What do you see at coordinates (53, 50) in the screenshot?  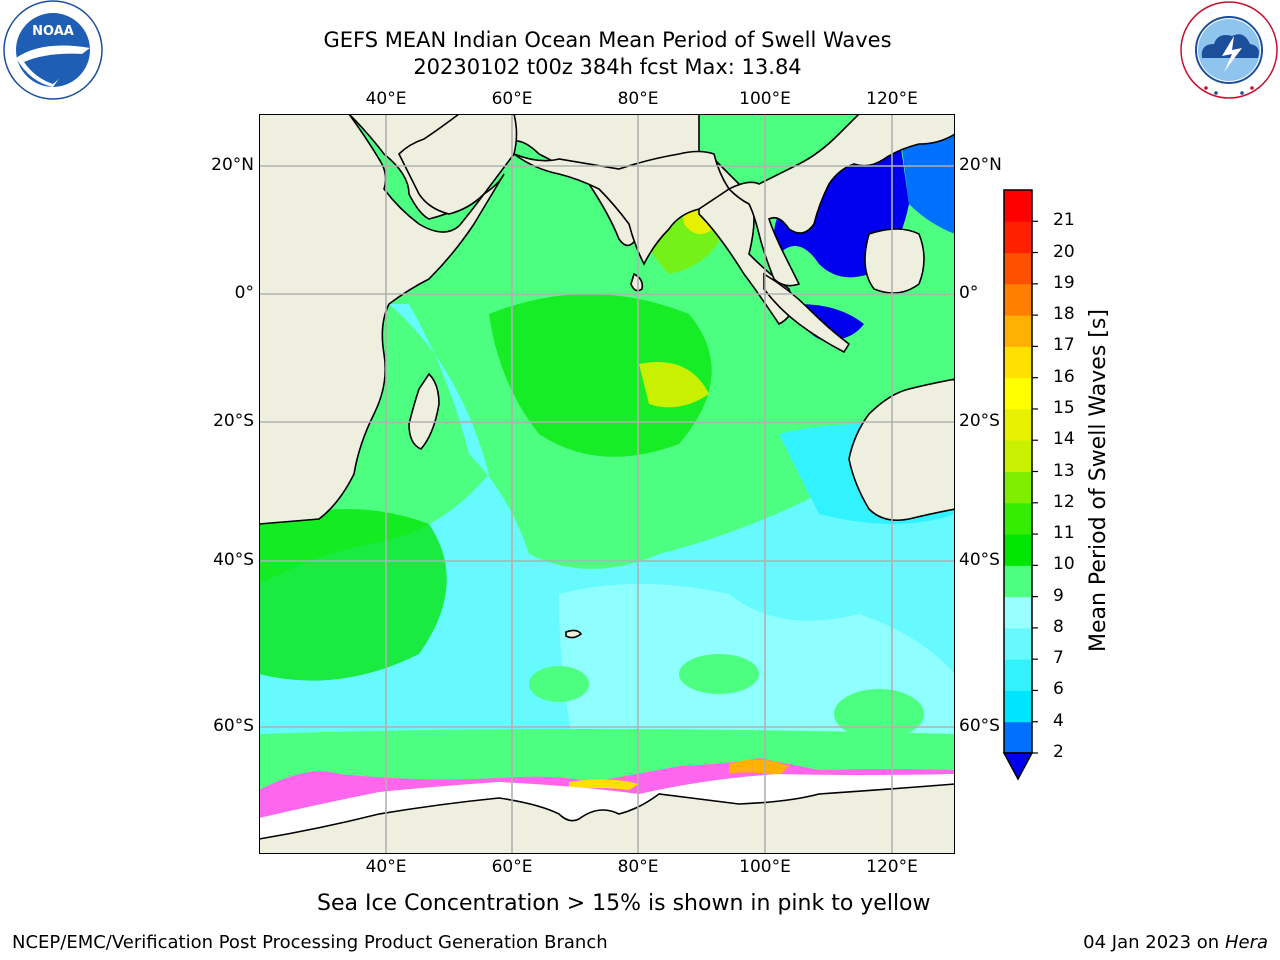 I see `noaa-logo-icon: NOAA` at bounding box center [53, 50].